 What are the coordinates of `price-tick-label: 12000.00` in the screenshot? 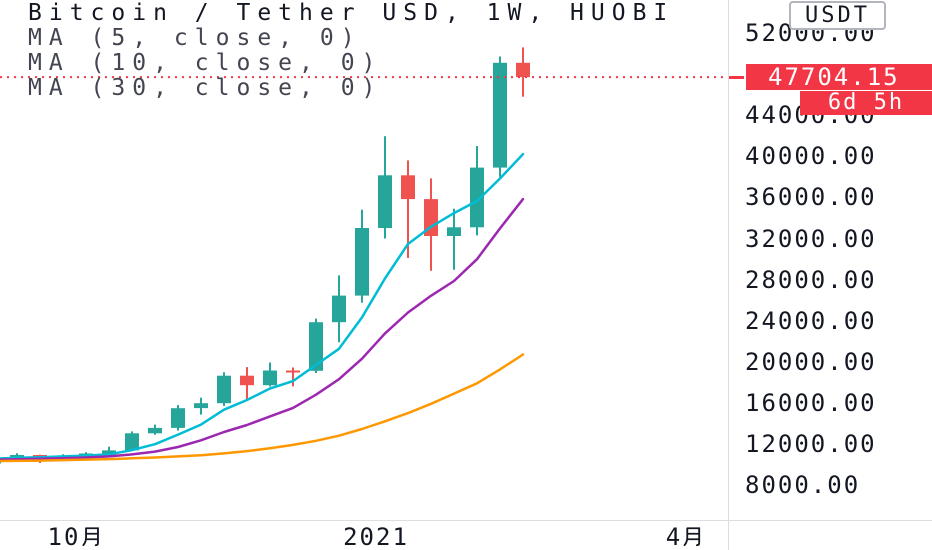 It's located at (811, 443).